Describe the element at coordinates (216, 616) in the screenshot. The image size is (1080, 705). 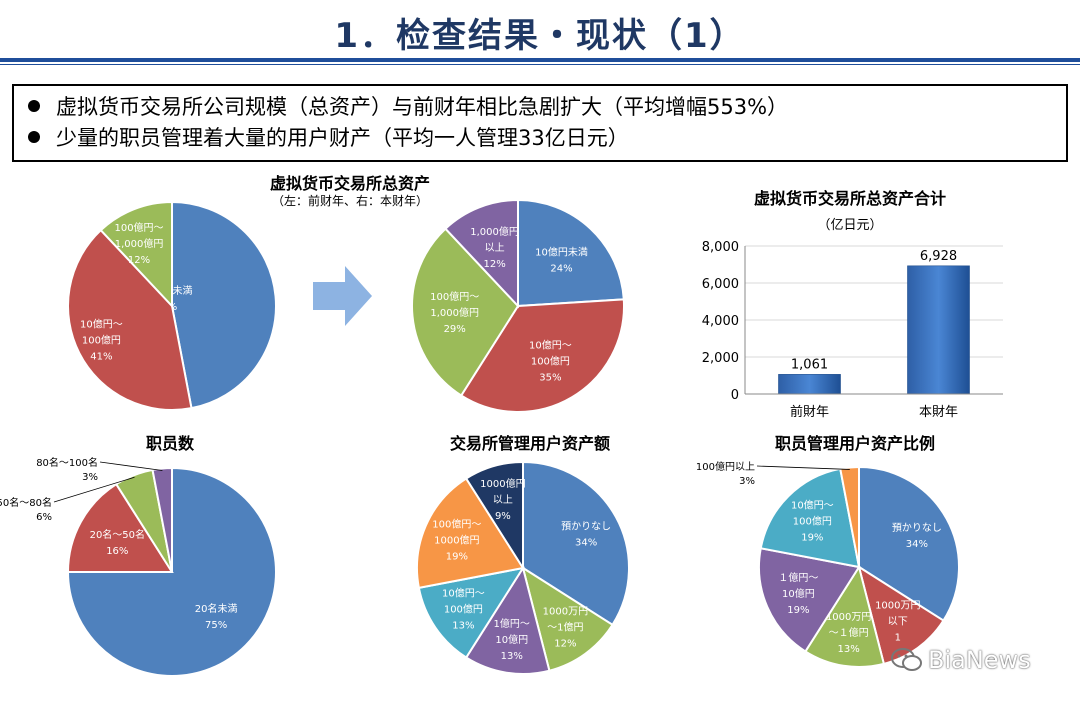
I see `slice-label: 20名未満 75%` at that location.